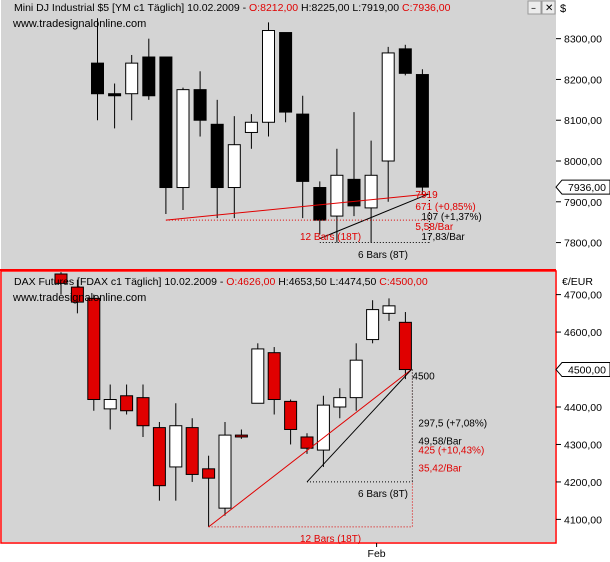 Image resolution: width=610 pixels, height=562 pixels. I want to click on bottom-axis-title: €/EUR, so click(577, 282).